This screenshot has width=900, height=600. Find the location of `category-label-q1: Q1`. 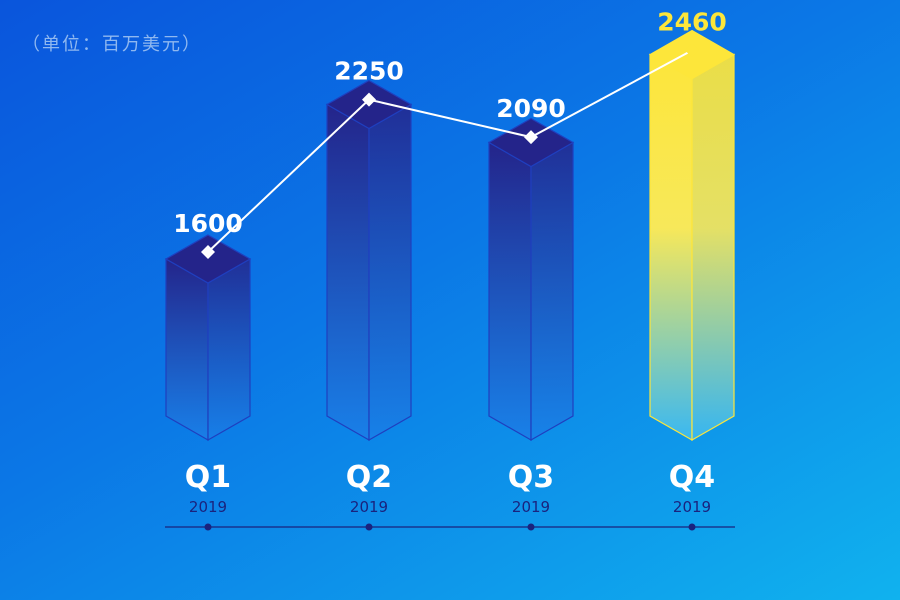

category-label-q1: Q1 is located at coordinates (208, 477).